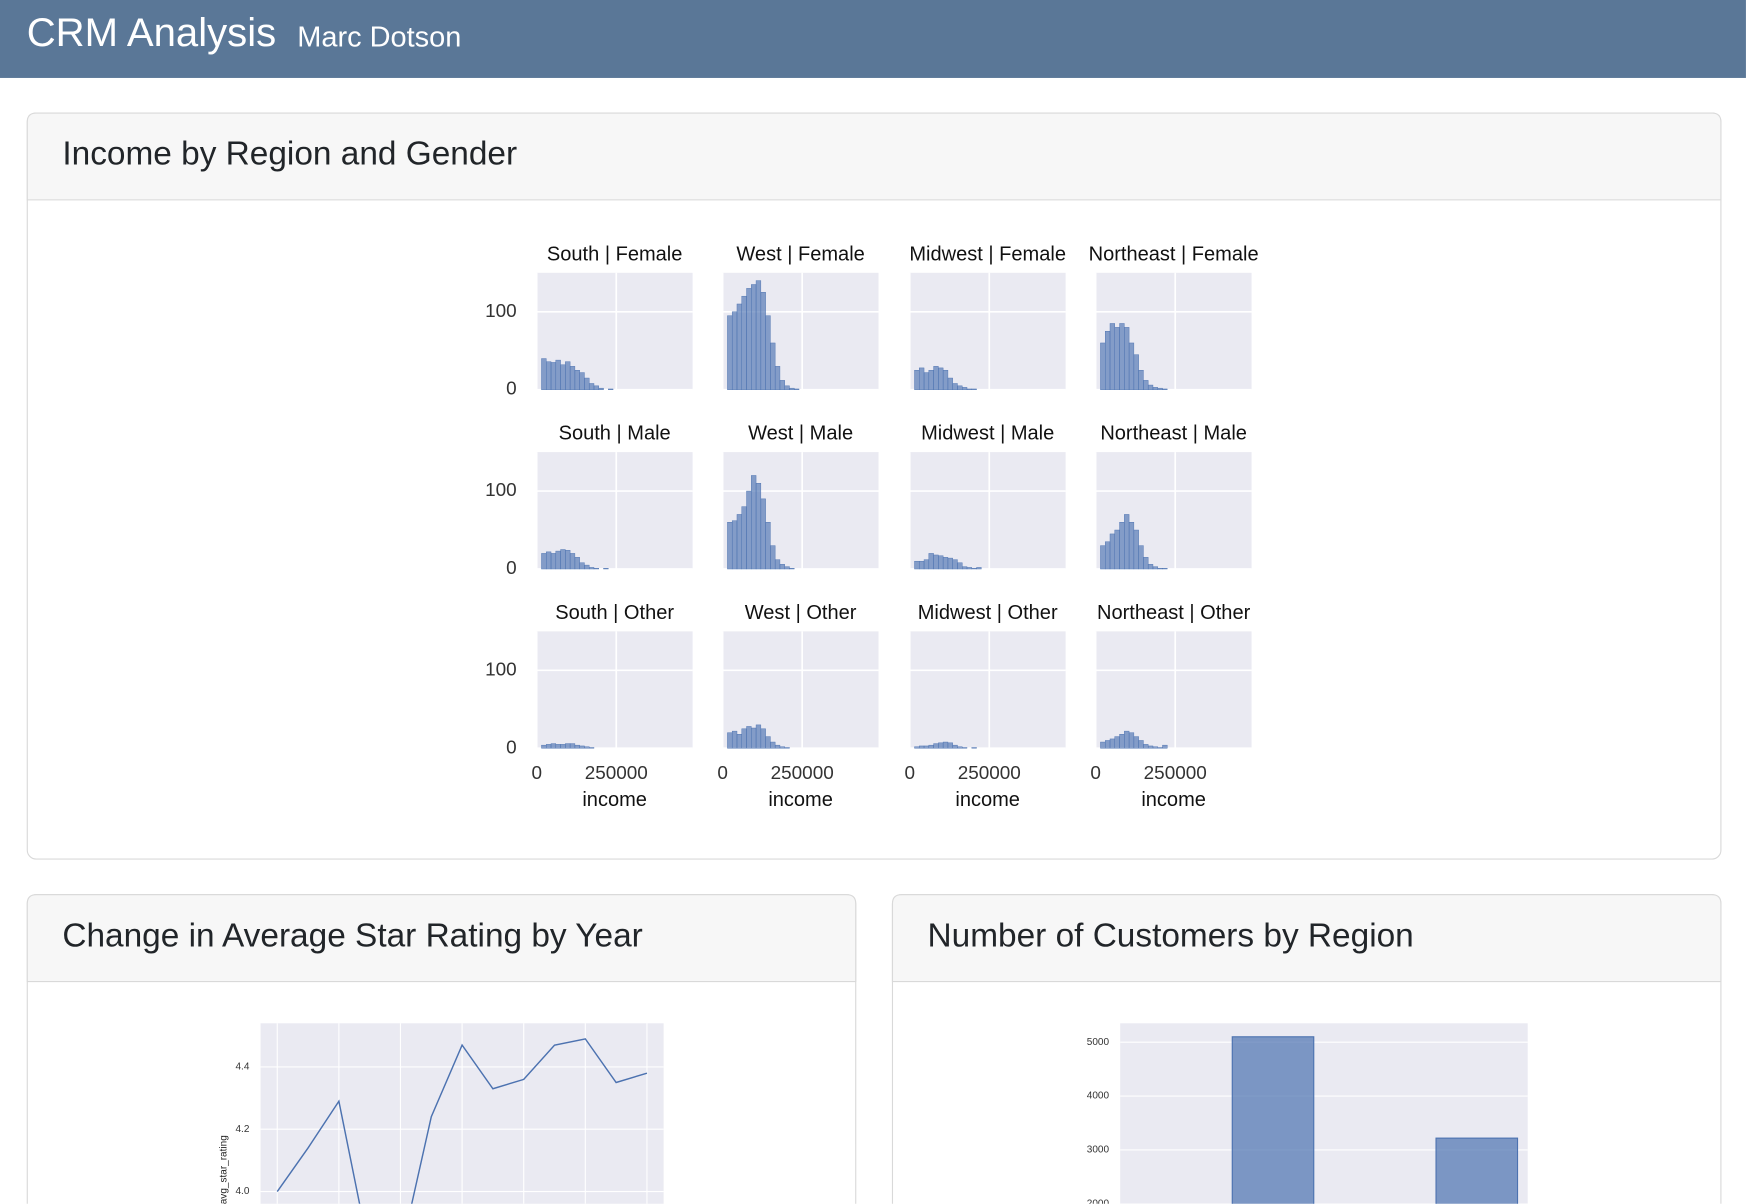 The width and height of the screenshot is (1746, 1204). What do you see at coordinates (1173, 690) in the screenshot?
I see `panel-background` at bounding box center [1173, 690].